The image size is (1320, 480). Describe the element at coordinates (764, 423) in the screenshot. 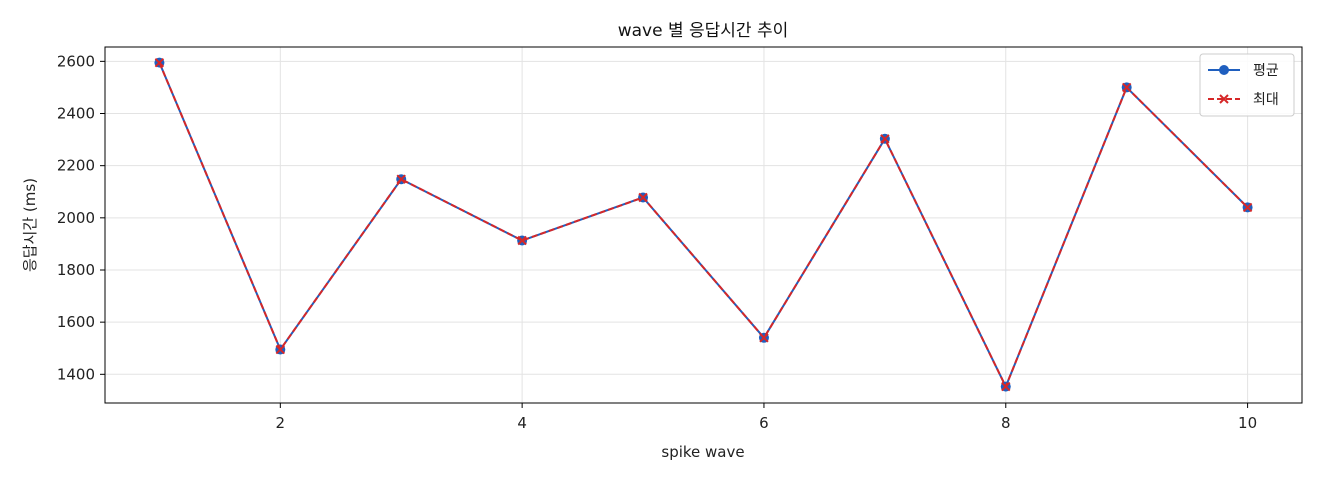

I see `x-tick-label: 6` at that location.